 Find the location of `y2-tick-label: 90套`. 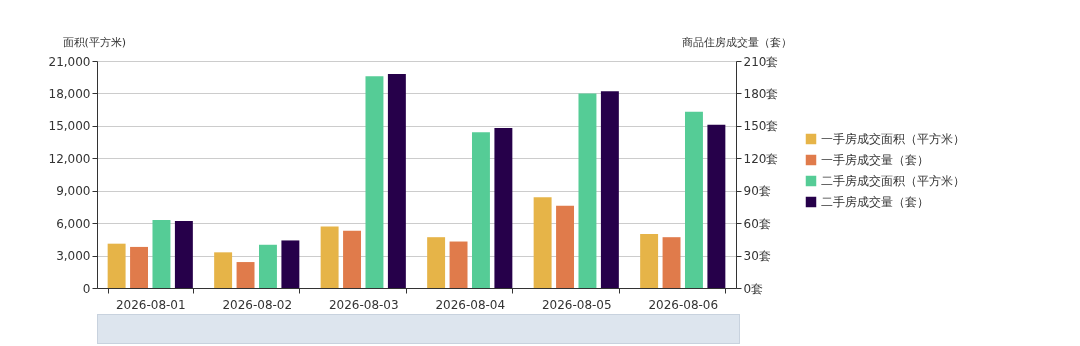

y2-tick-label: 90套 is located at coordinates (757, 191).